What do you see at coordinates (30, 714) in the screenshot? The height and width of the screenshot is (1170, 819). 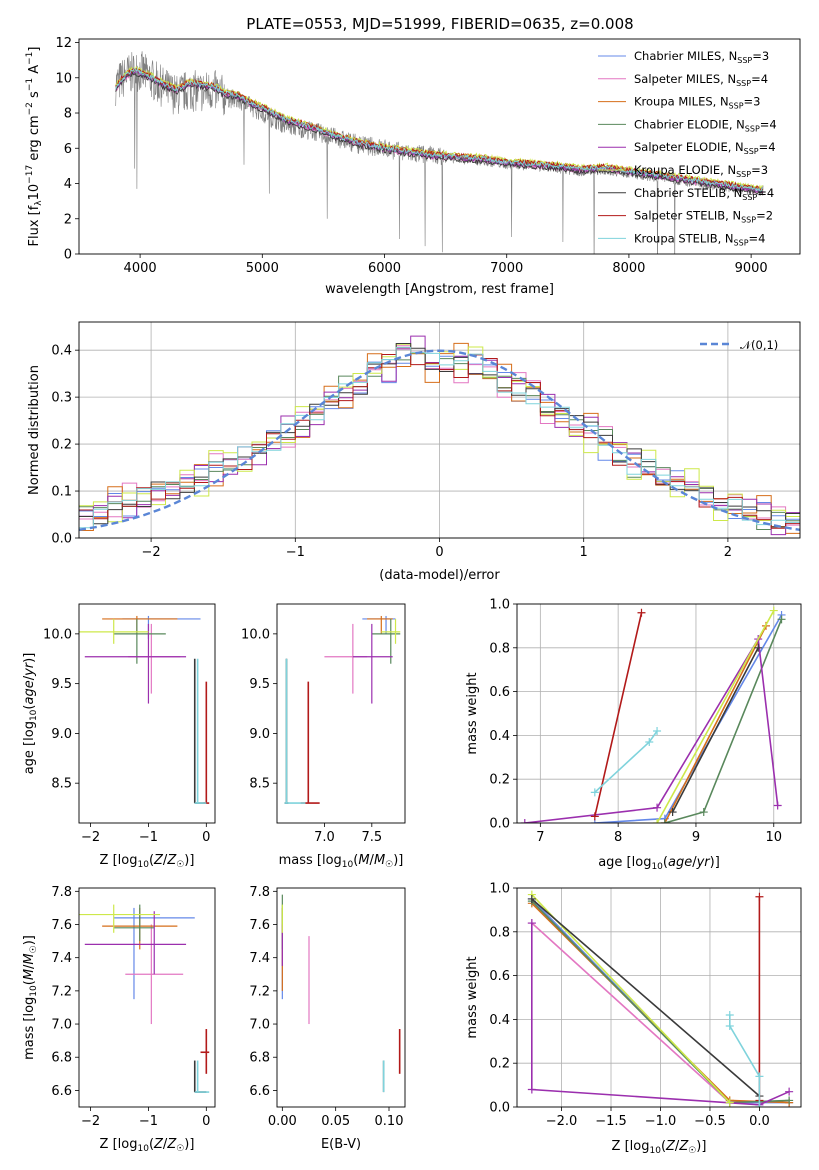 I see `y-axis-label: age [log10(age/yr)]` at bounding box center [30, 714].